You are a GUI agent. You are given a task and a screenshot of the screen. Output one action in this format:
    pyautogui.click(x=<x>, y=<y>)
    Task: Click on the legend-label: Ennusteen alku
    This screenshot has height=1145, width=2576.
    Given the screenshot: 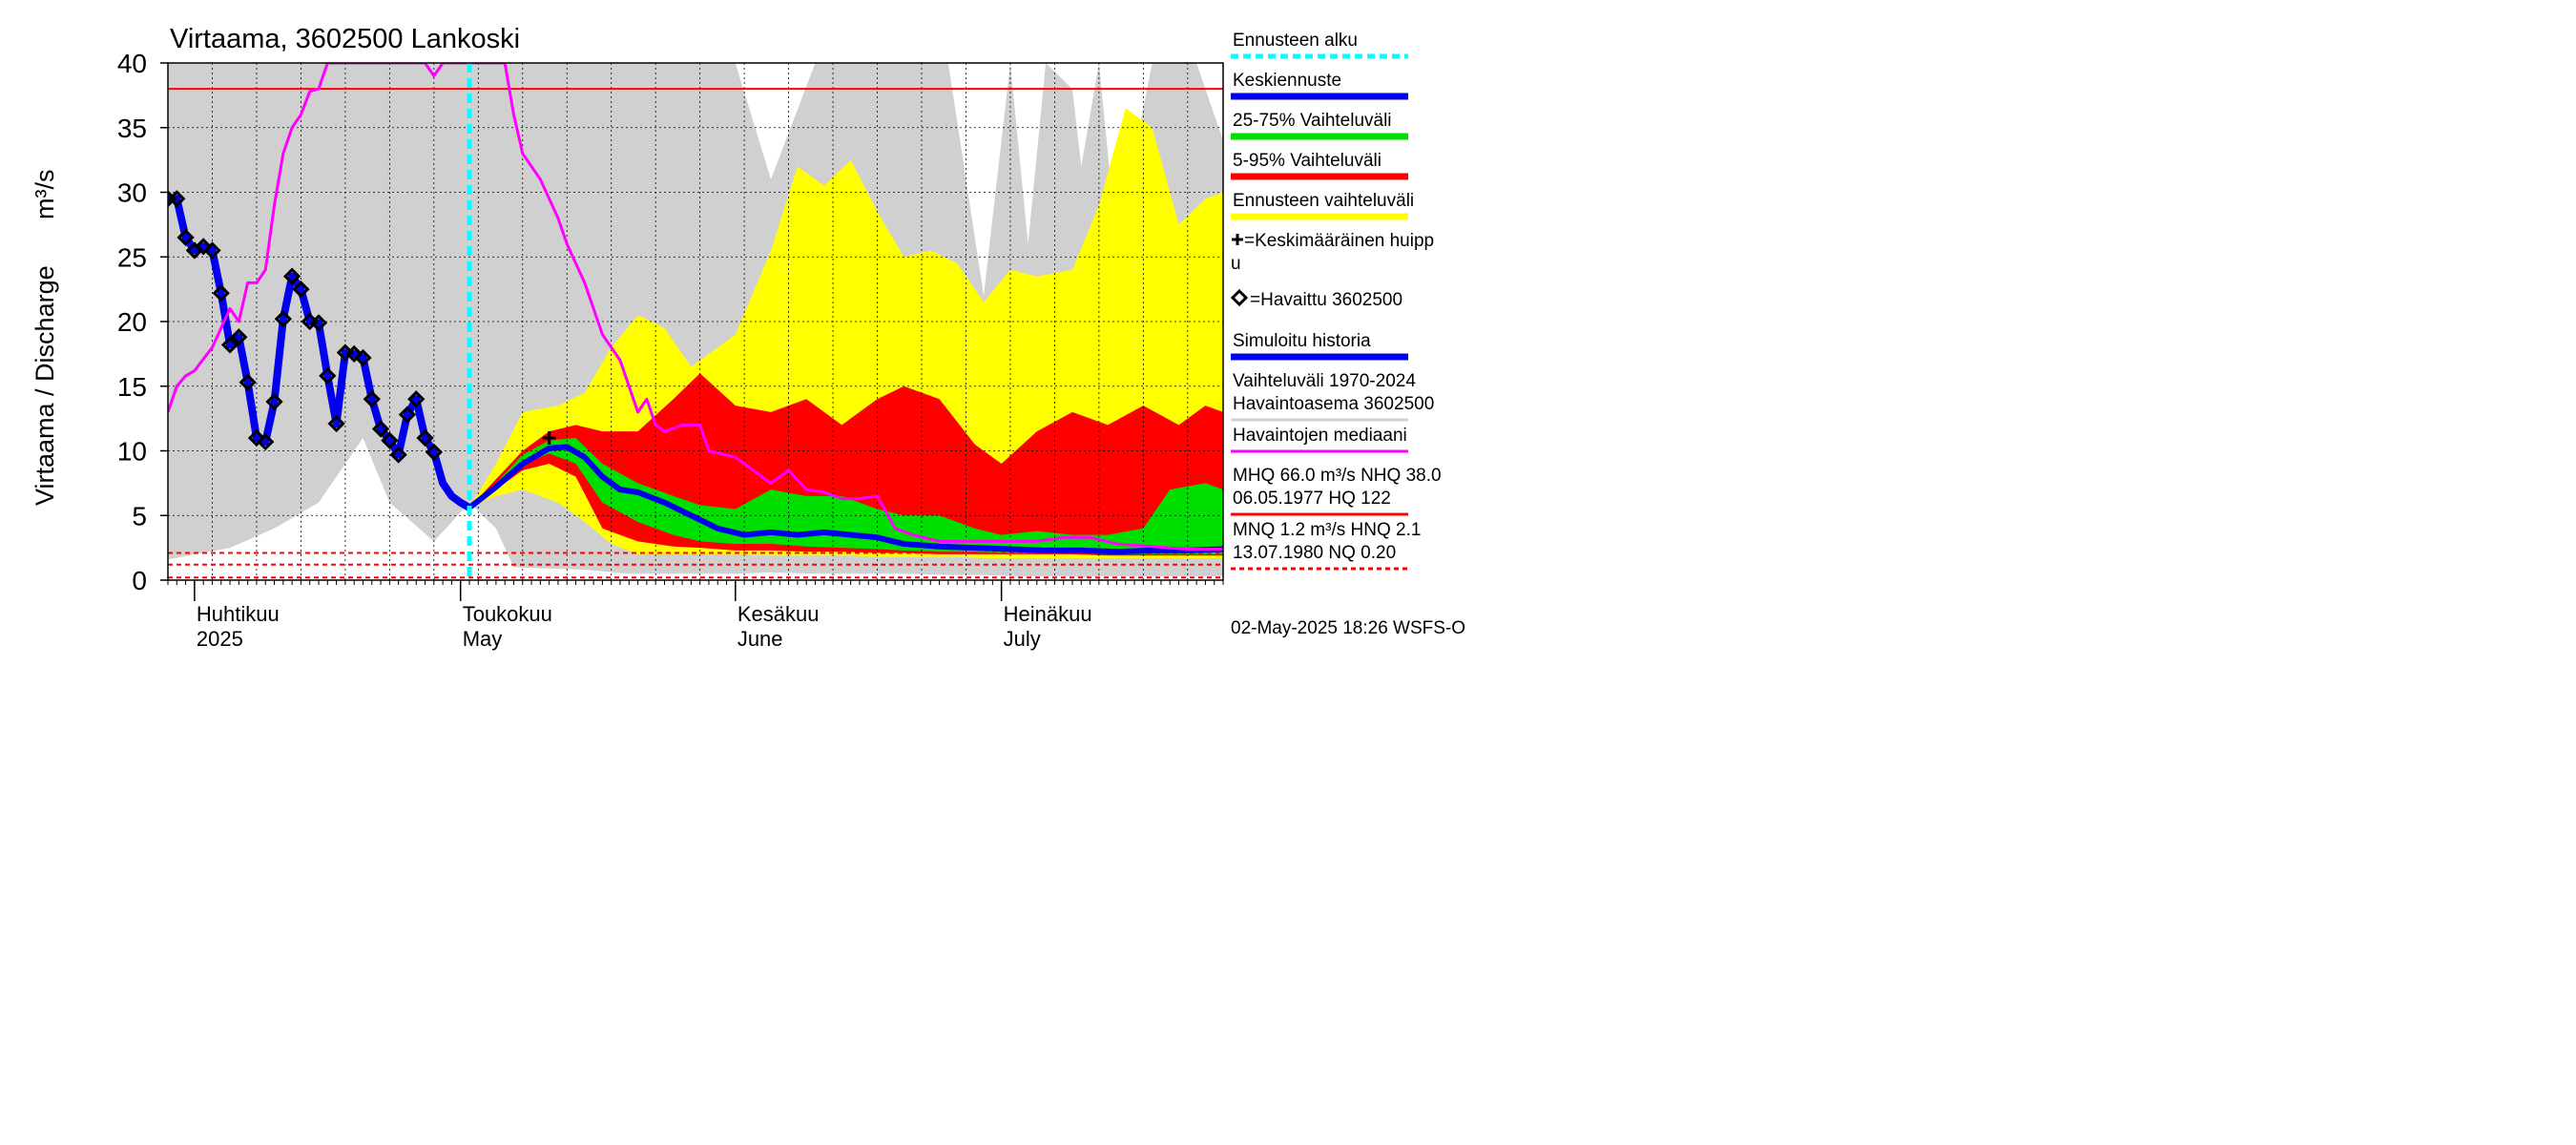 What is the action you would take?
    pyautogui.click(x=1295, y=41)
    